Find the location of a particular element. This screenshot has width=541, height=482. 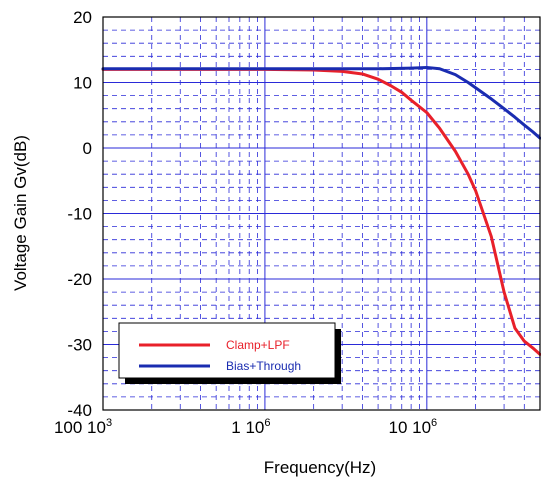

legend-box is located at coordinates (227, 350).